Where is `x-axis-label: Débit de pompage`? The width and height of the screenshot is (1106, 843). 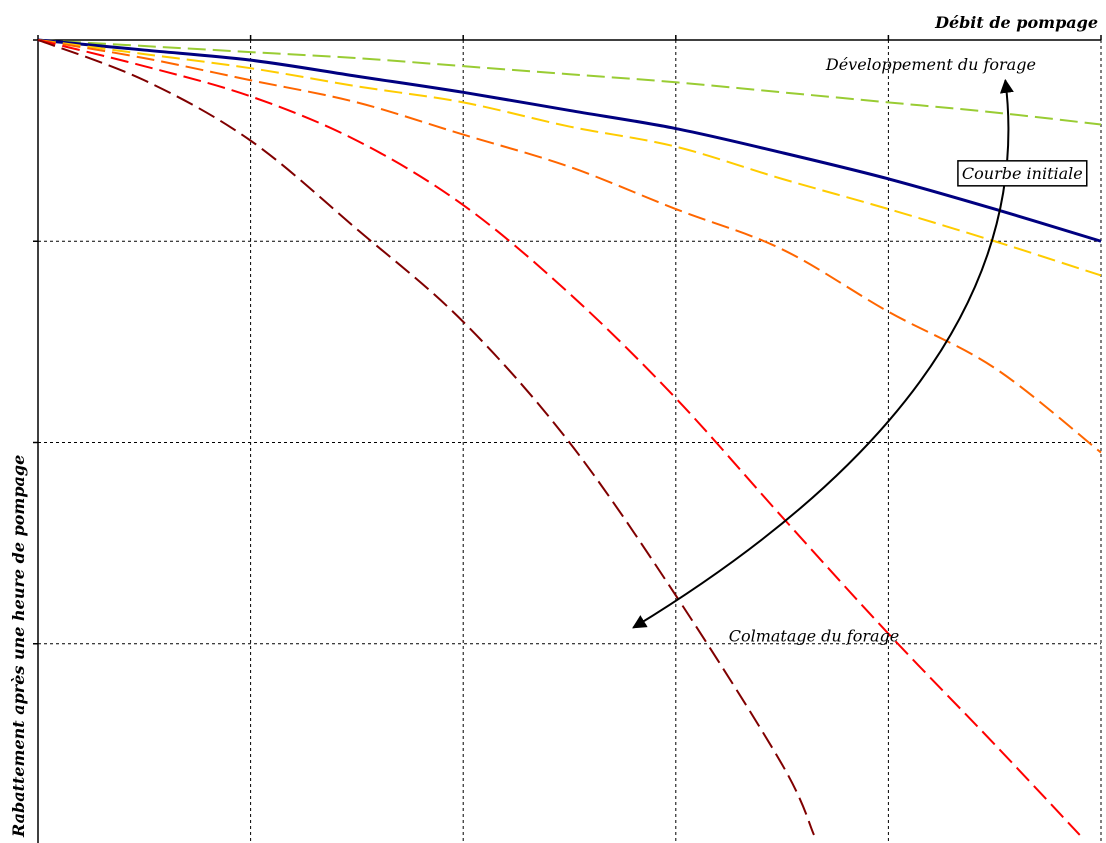
x-axis-label: Débit de pompage is located at coordinates (1016, 22).